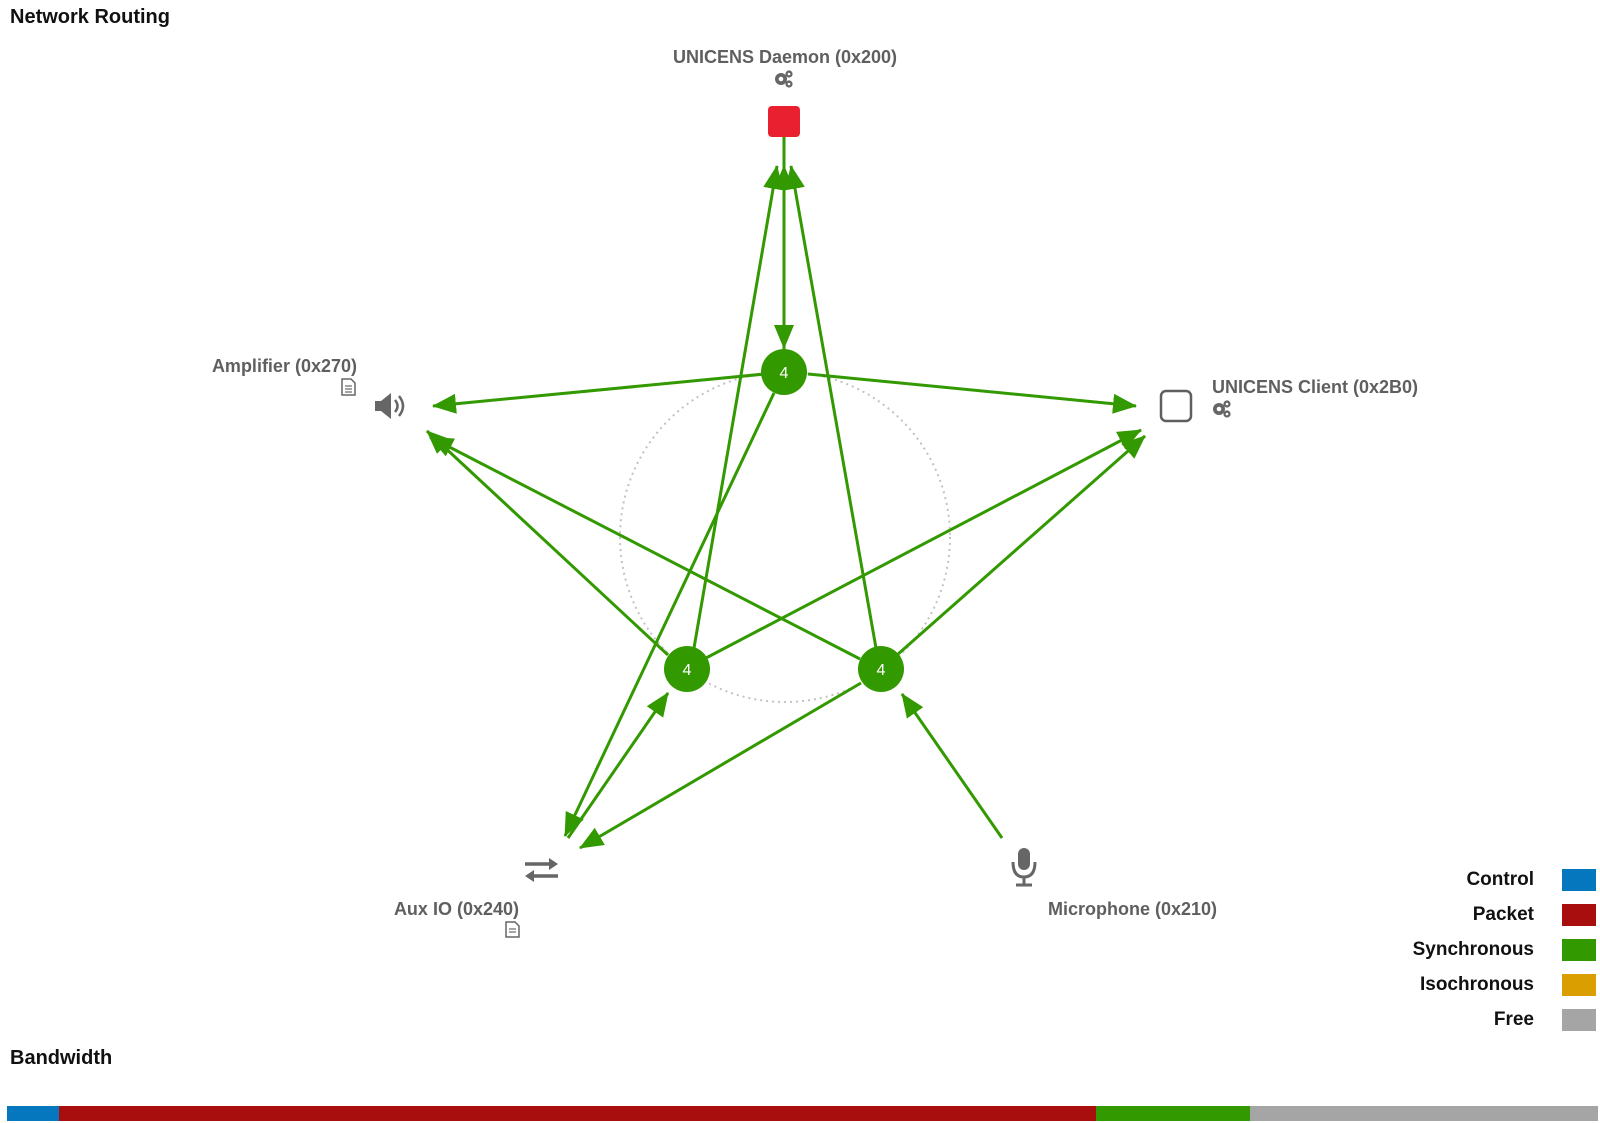 This screenshot has width=1600, height=1123. I want to click on edge-top-hub-to-auxio, so click(669, 614).